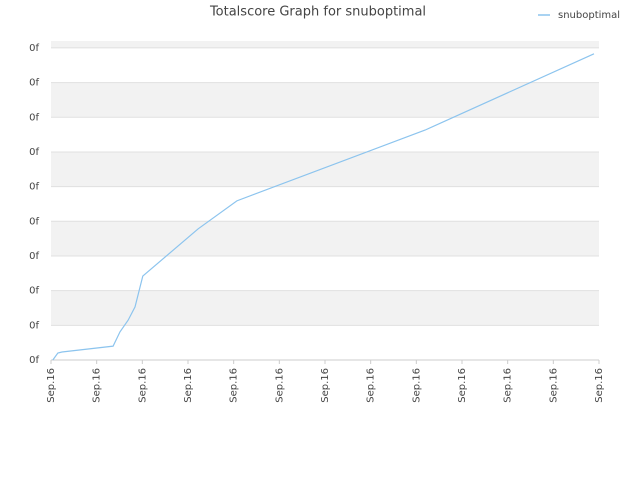 Image resolution: width=640 pixels, height=484 pixels. Describe the element at coordinates (589, 15) in the screenshot. I see `legend-label: snuboptimal` at that location.